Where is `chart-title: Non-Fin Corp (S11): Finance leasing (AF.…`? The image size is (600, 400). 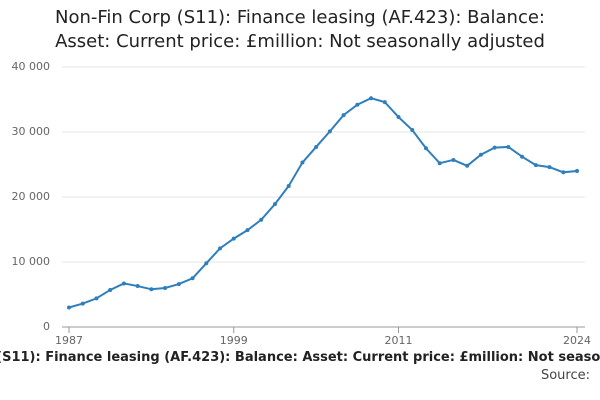
chart-title: Non-Fin Corp (S11): Finance leasing (AF.… is located at coordinates (299, 29).